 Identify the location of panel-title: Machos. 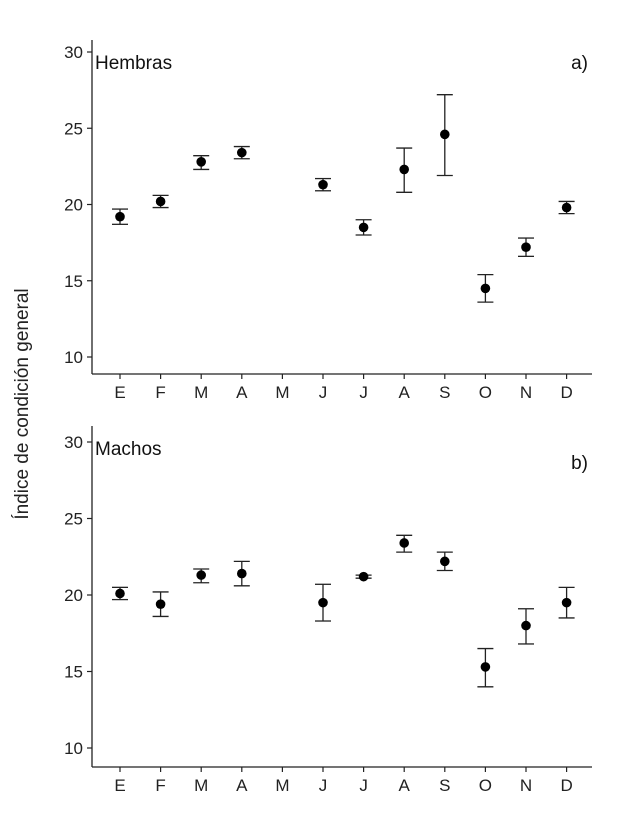
(128, 449).